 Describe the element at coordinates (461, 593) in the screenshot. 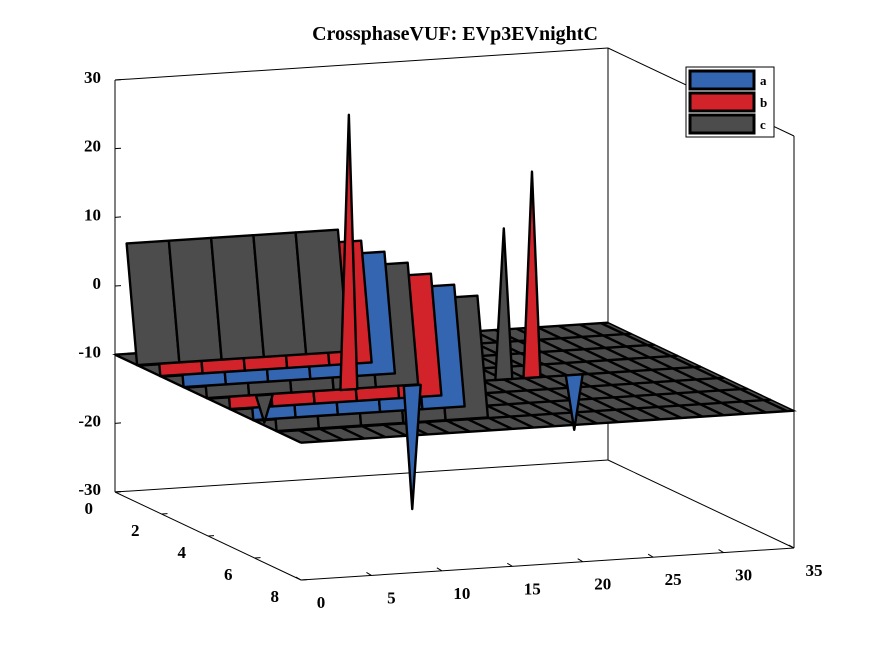

I see `x-tick-label: 10` at that location.